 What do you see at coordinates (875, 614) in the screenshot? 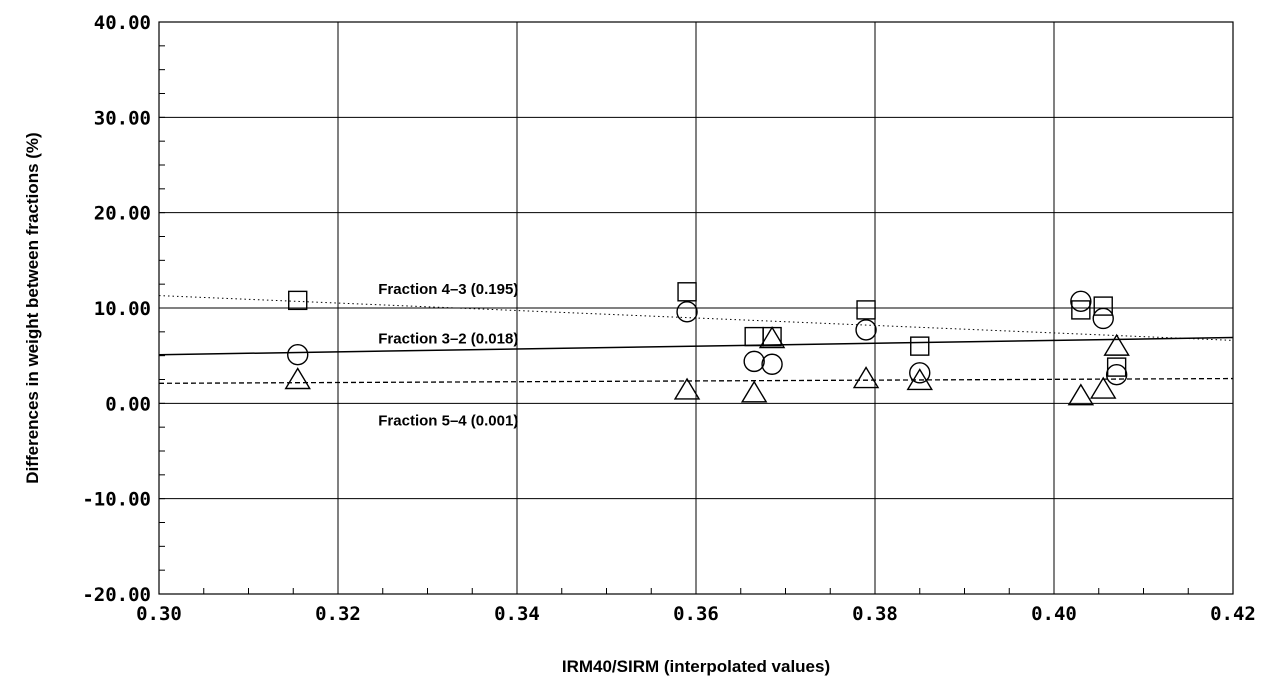
I see `x-tick-label: 0.38` at bounding box center [875, 614].